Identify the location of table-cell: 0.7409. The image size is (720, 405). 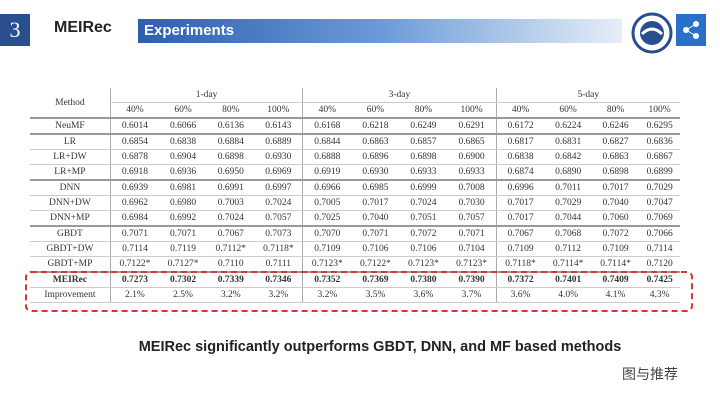
(615, 280).